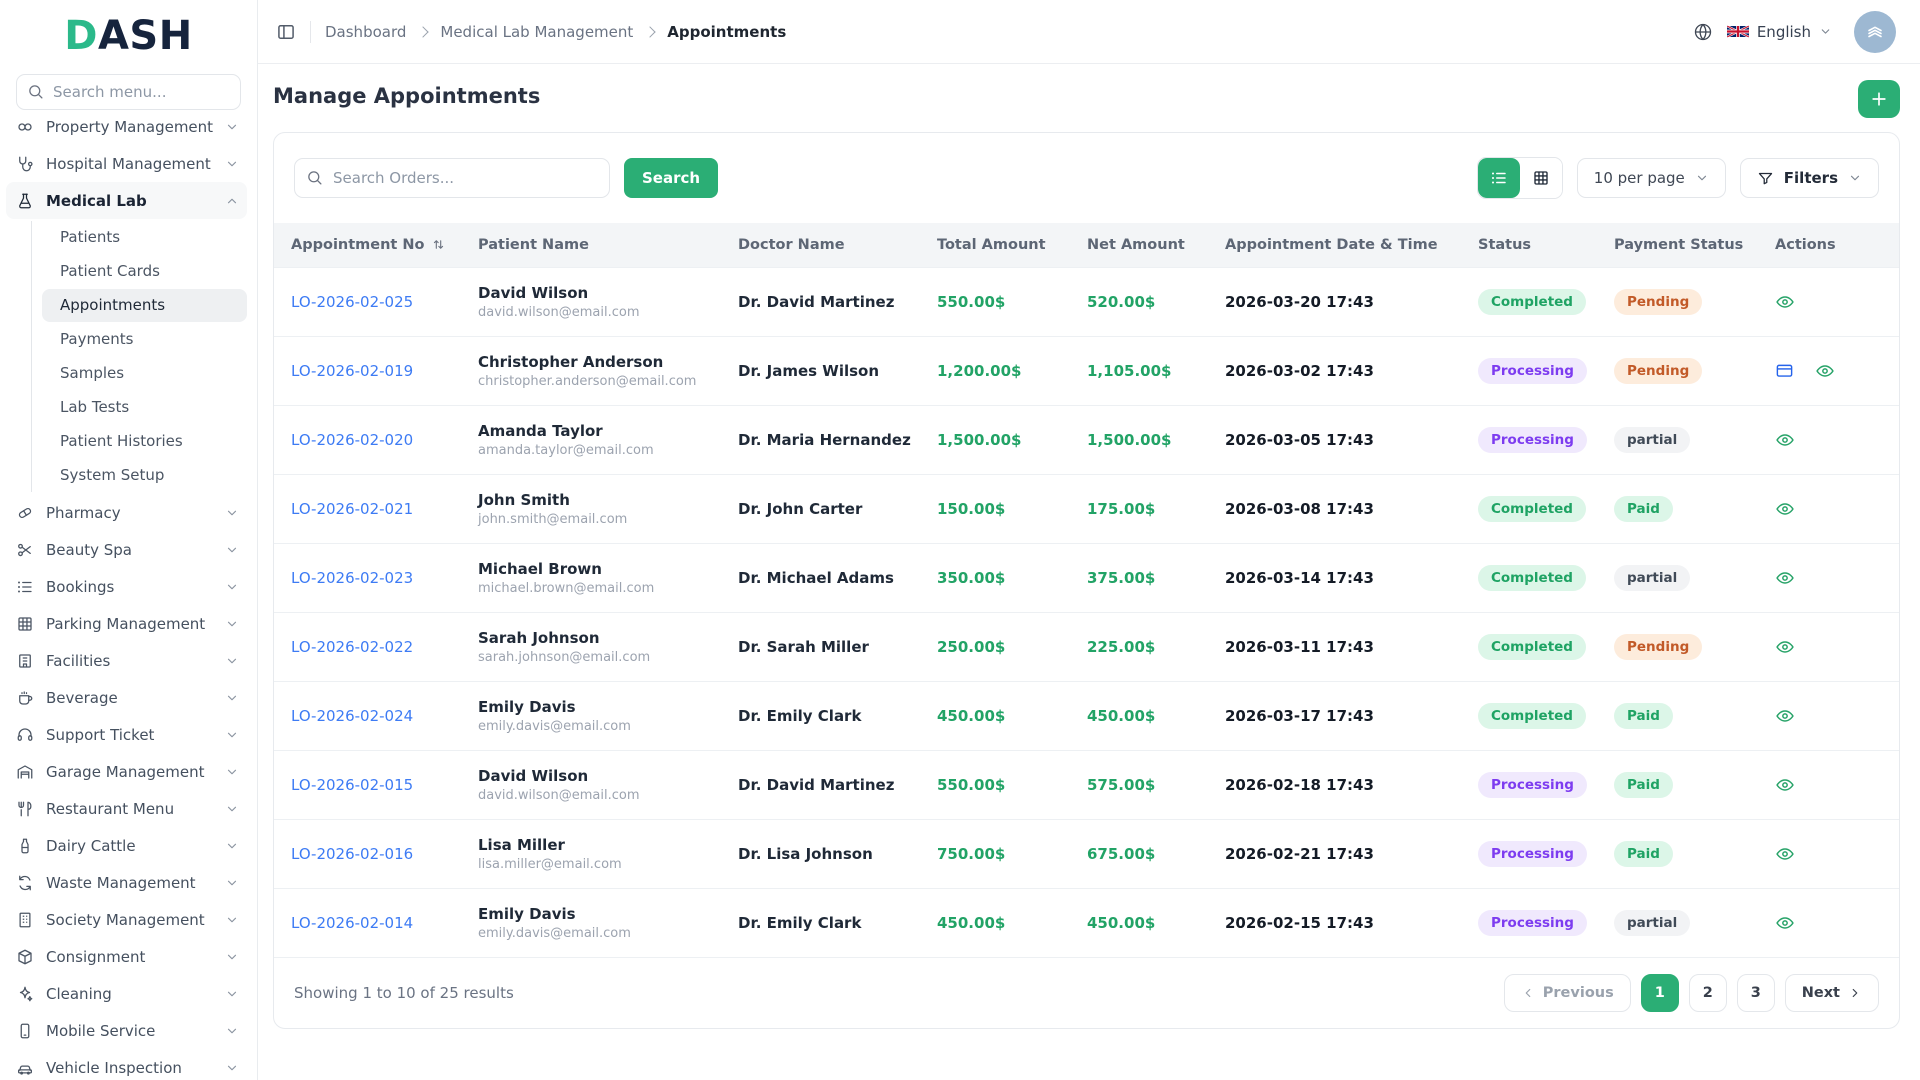  I want to click on sidebar-item: Parking Management, so click(126, 623).